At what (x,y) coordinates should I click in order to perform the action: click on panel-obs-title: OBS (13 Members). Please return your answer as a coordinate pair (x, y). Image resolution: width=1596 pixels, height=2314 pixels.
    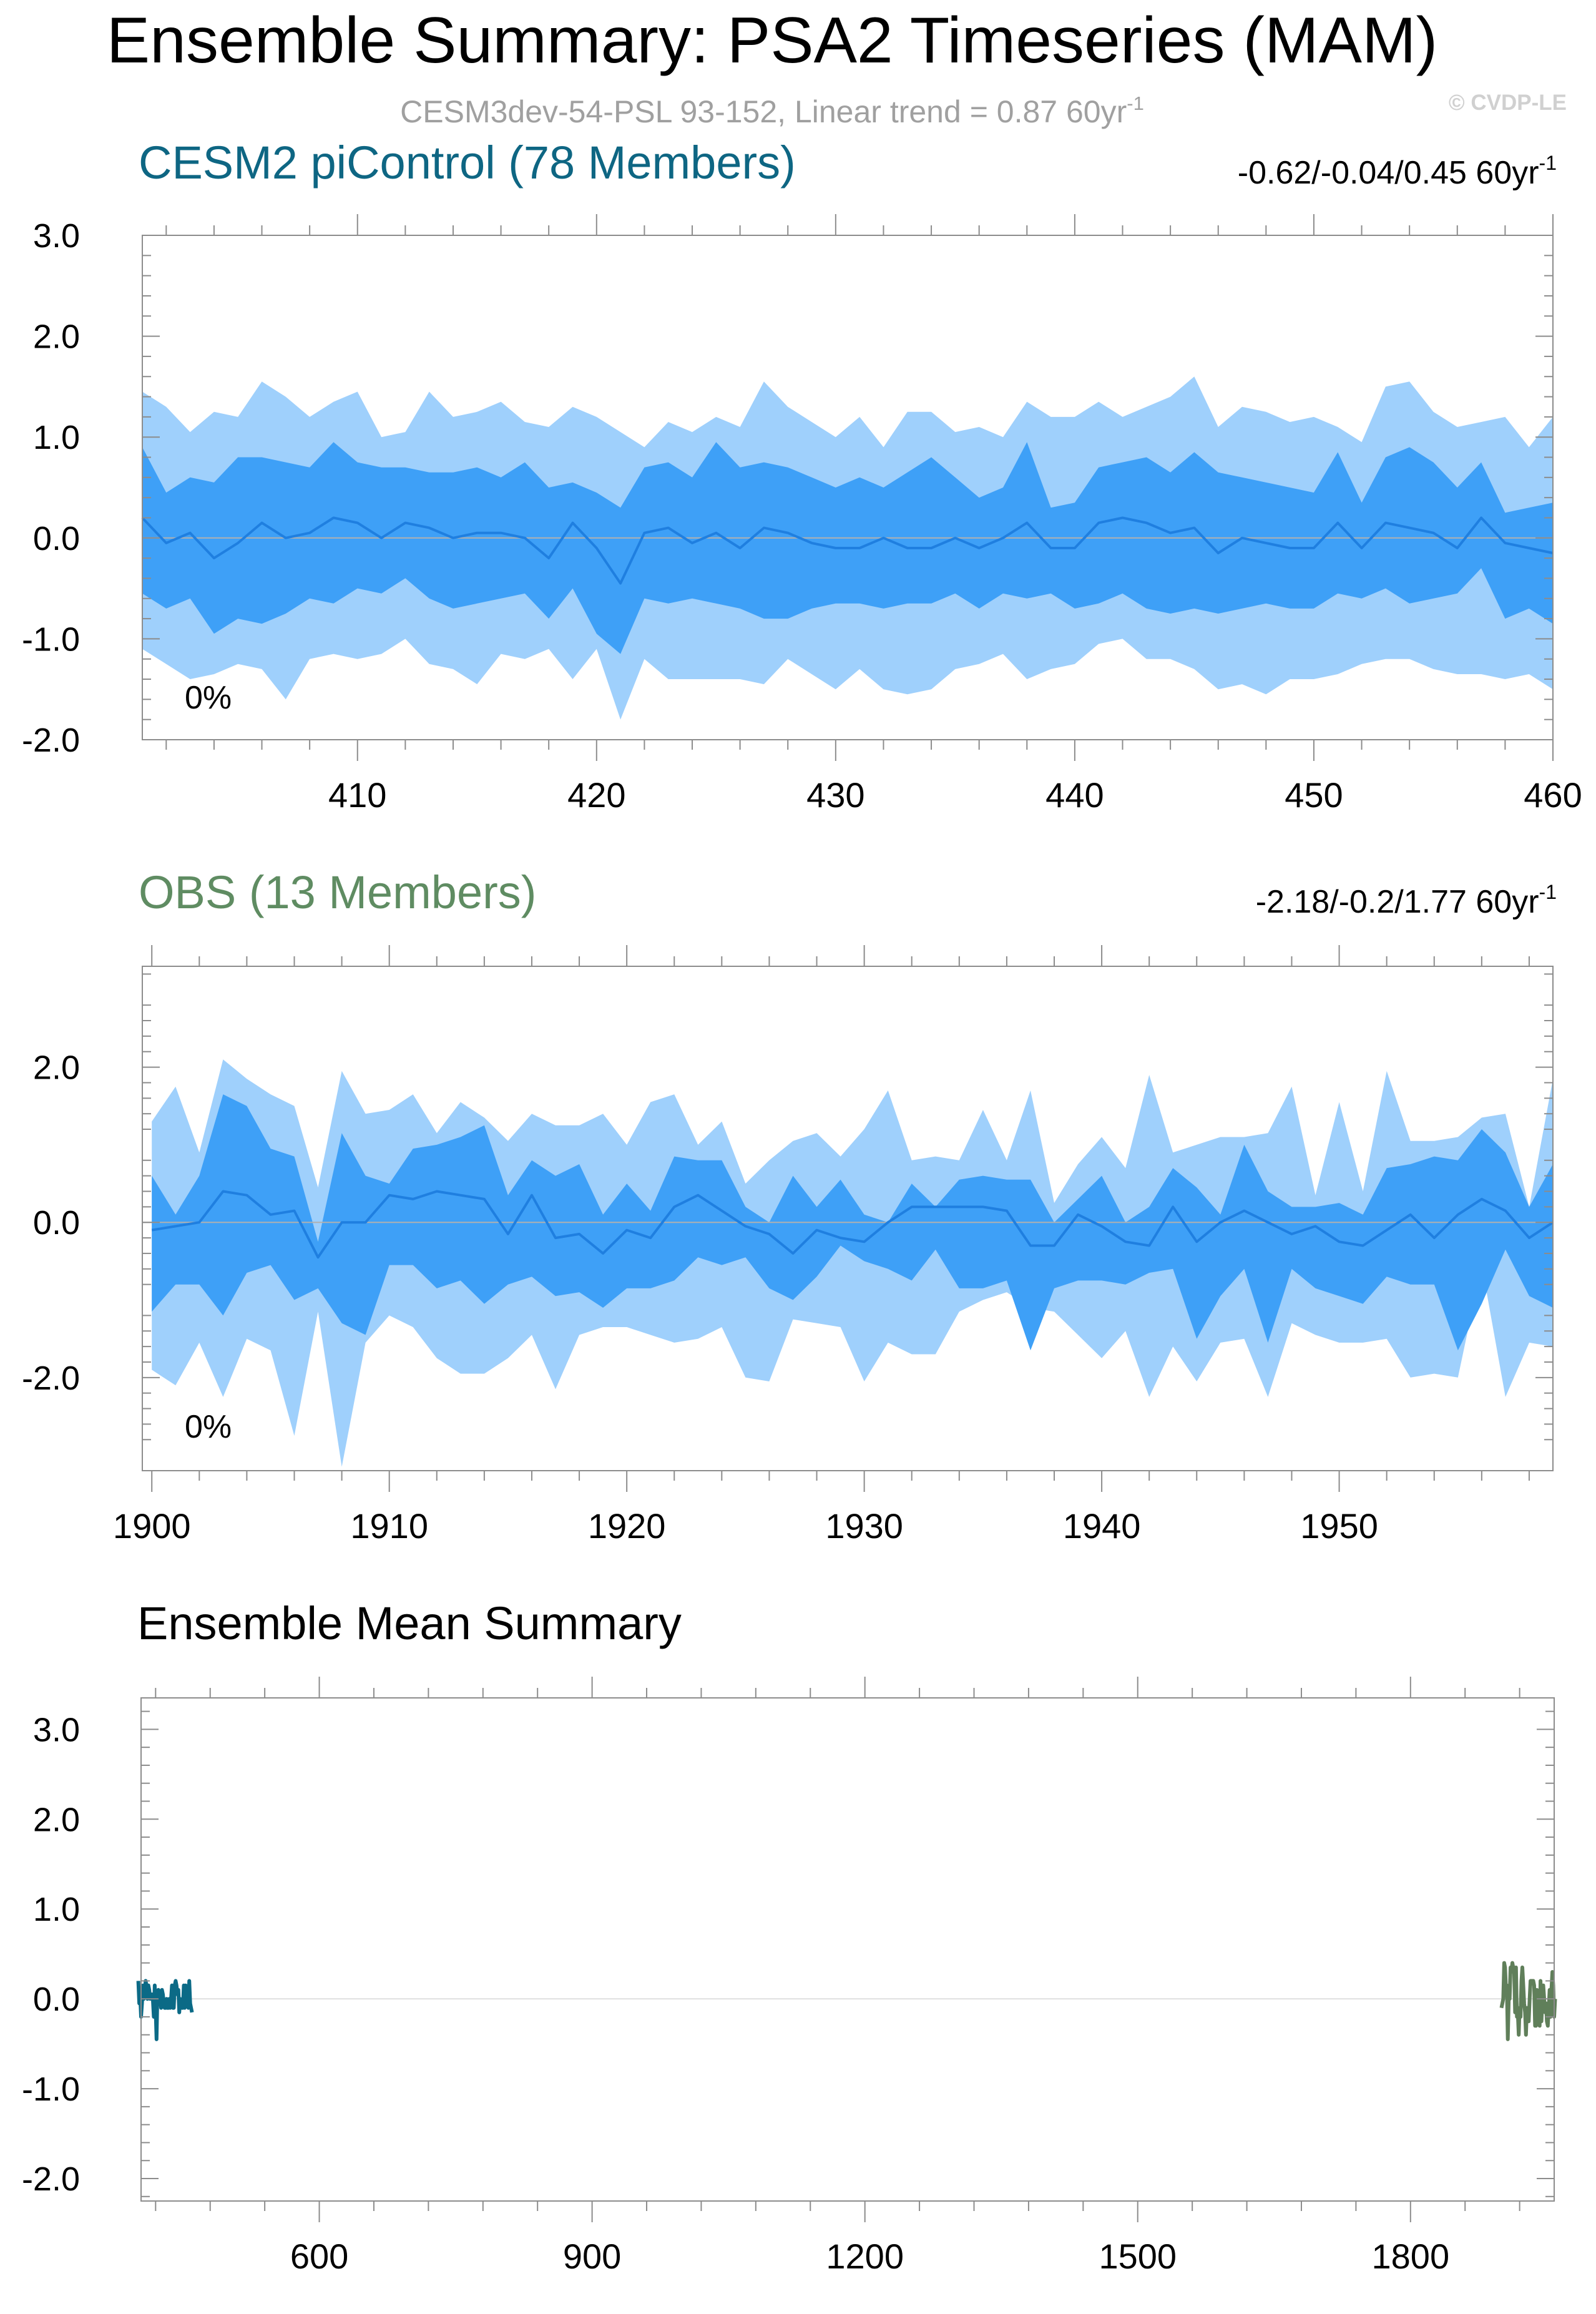
    Looking at the image, I should click on (337, 892).